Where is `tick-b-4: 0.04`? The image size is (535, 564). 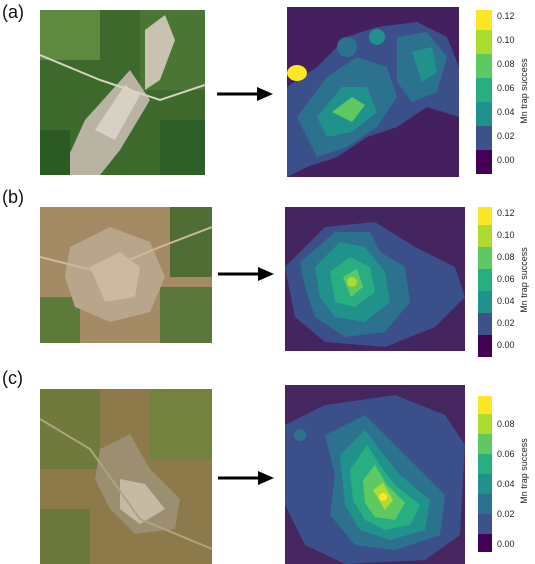
tick-b-4: 0.04 is located at coordinates (506, 301).